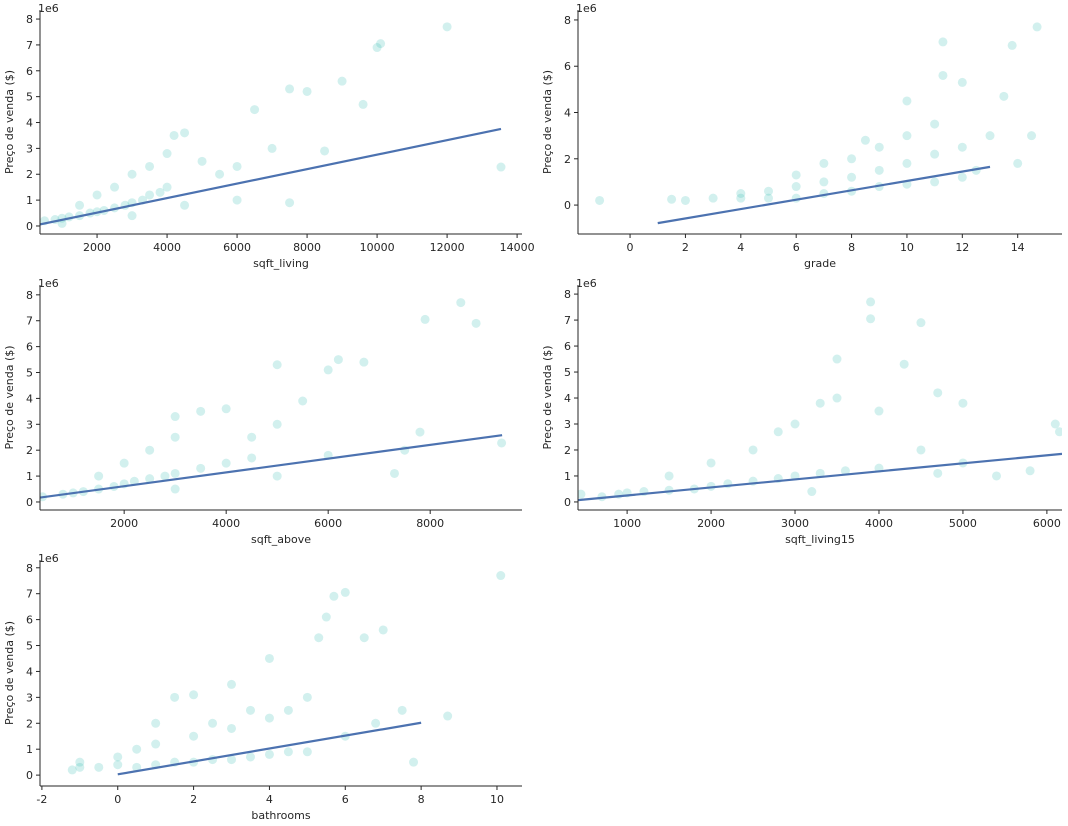  I want to click on x-axis-label: sqft_living, so click(281, 263).